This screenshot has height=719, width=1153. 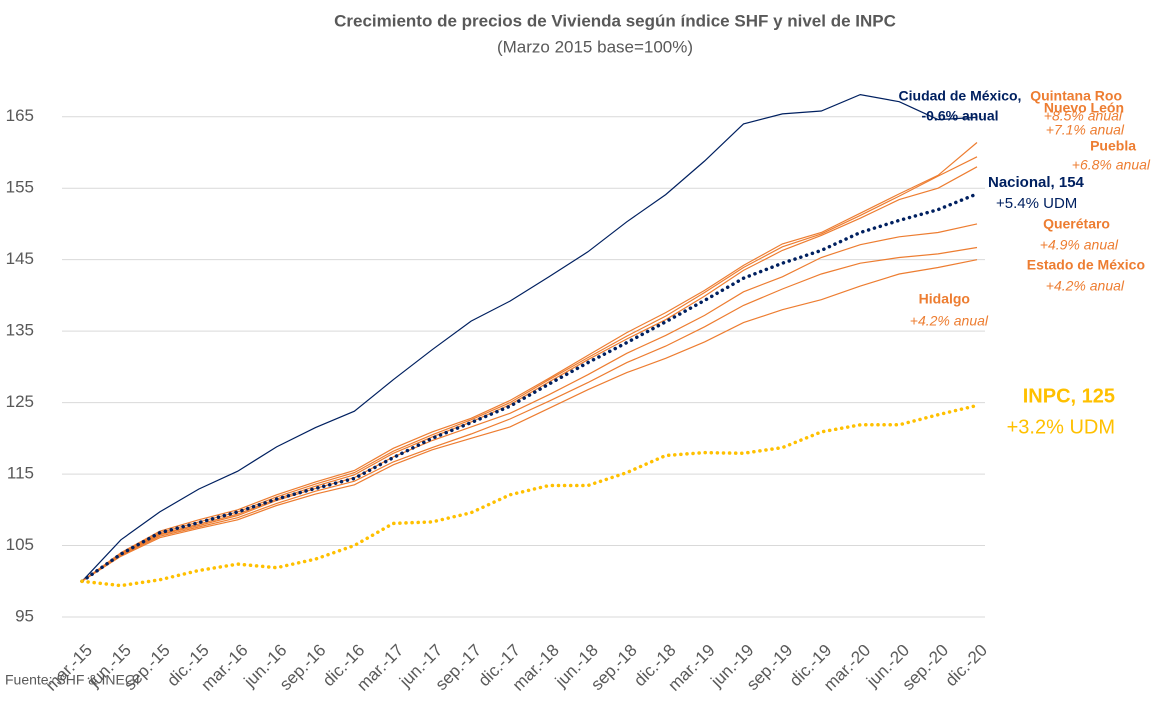 What do you see at coordinates (24, 615) in the screenshot?
I see `y-tick-label: 95` at bounding box center [24, 615].